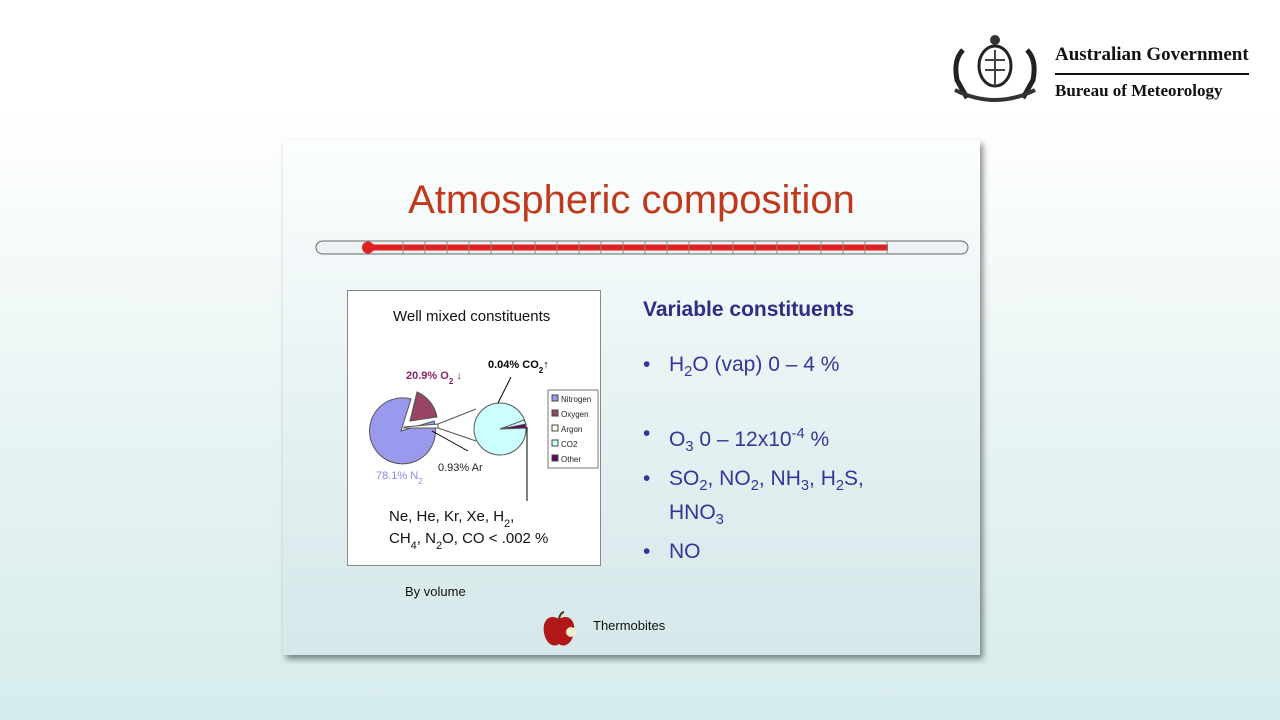 The height and width of the screenshot is (720, 1280). What do you see at coordinates (434, 378) in the screenshot?
I see `oxygen-label: 20.9% O2 ↓` at bounding box center [434, 378].